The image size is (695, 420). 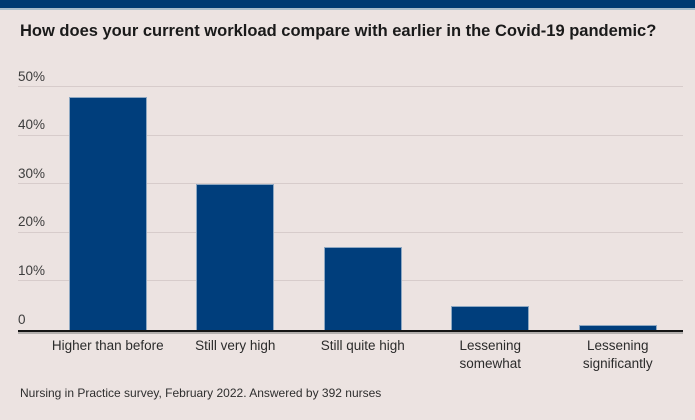 I want to click on y-tick-label-50: 50%, so click(x=32, y=76).